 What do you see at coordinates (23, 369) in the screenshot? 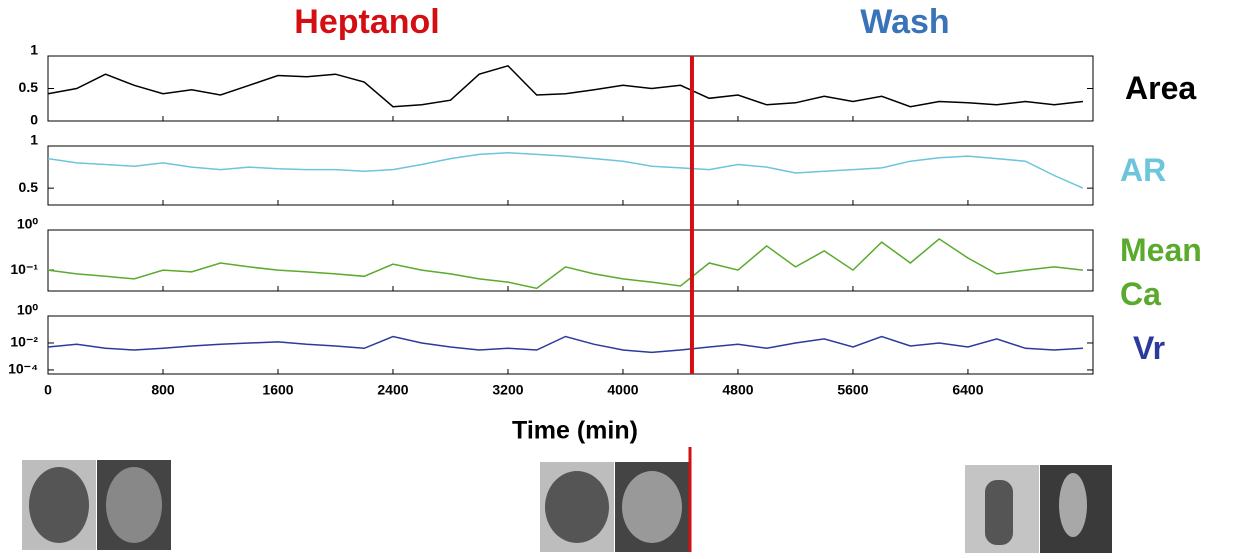
I see `y-tick-label: 10⁻⁴` at bounding box center [23, 369].